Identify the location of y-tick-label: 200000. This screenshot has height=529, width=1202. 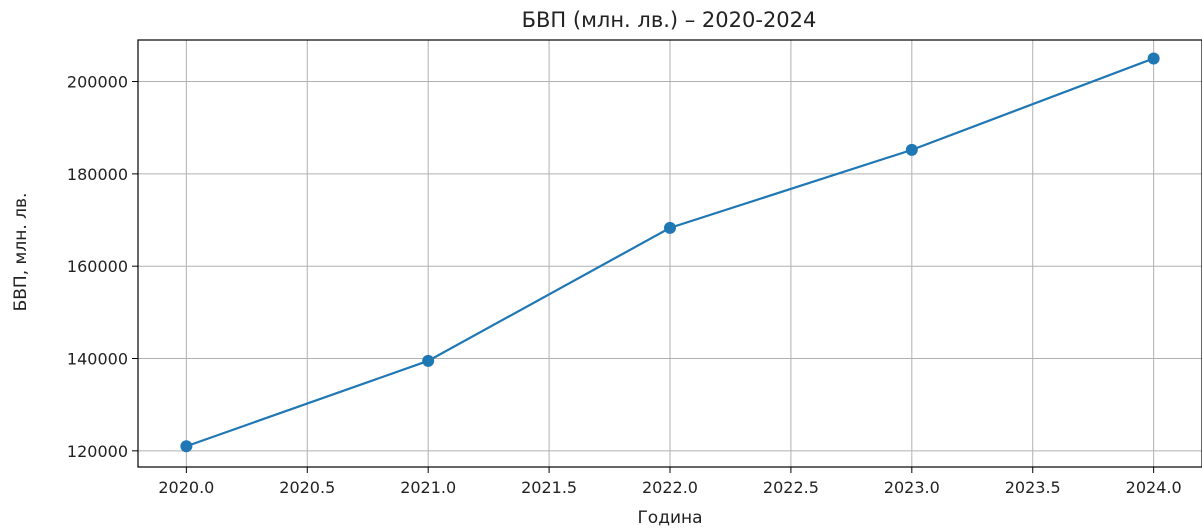
(97, 82).